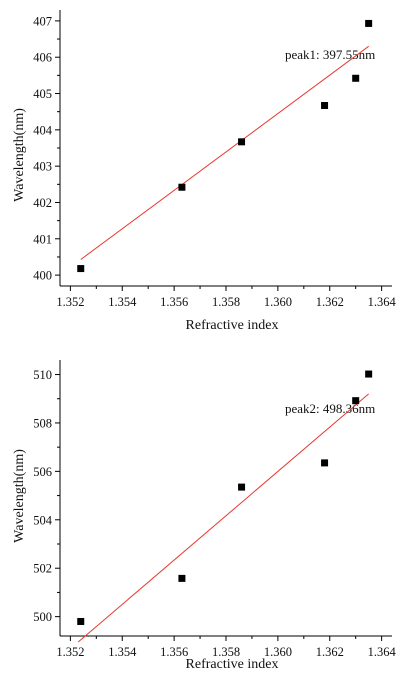  I want to click on annotation-peak2: peak2: 498.36nm, so click(330, 408).